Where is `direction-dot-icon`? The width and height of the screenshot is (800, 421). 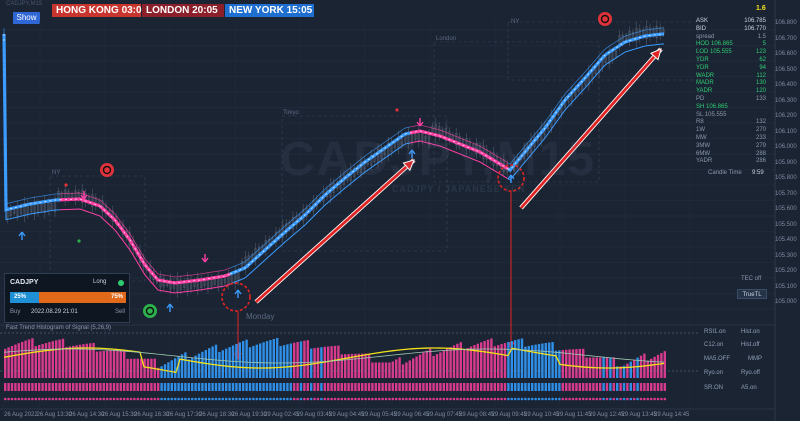
direction-dot-icon is located at coordinates (121, 283).